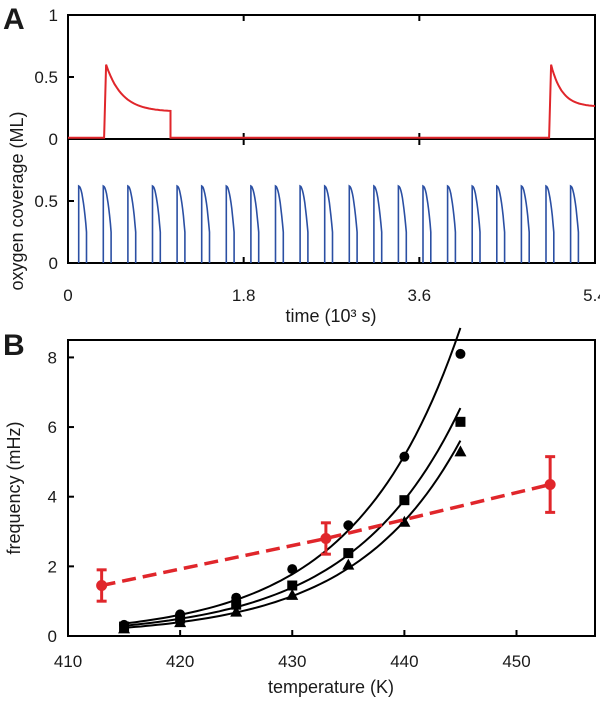 The width and height of the screenshot is (600, 702). Describe the element at coordinates (67, 295) in the screenshot. I see `panel-a-xtick-label: 0` at that location.